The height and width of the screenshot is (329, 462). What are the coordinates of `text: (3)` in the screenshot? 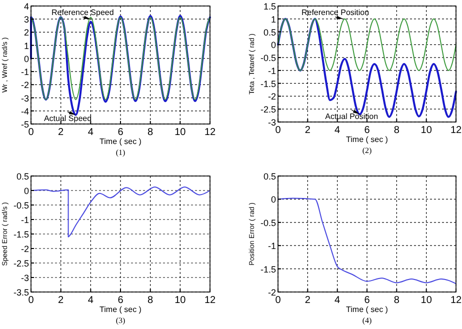 It's located at (121, 320).